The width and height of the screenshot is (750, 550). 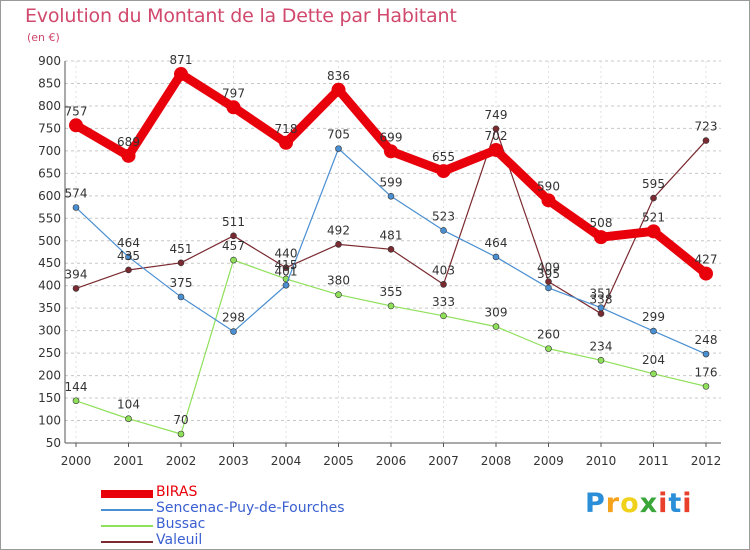 What do you see at coordinates (49, 128) in the screenshot?
I see `y-tick-label: 750` at bounding box center [49, 128].